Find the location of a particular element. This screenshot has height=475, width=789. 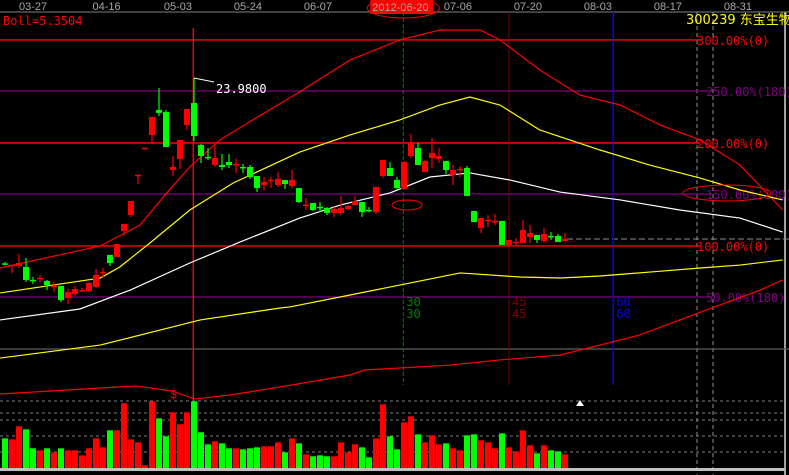

symbol-label: 300239 东宝生物 is located at coordinates (737, 20).